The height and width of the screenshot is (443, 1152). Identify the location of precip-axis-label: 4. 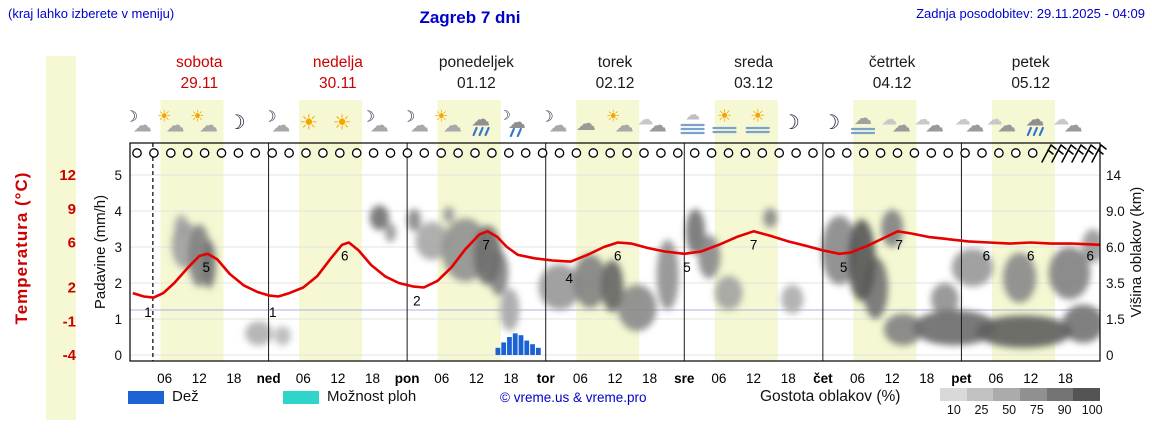
(118, 211).